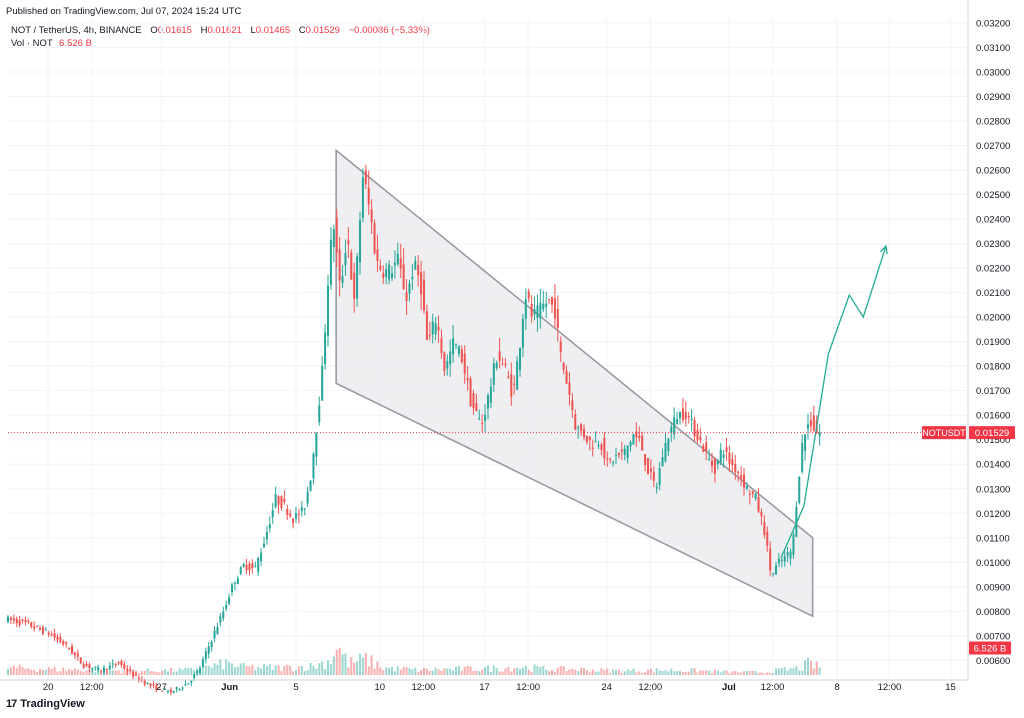 The image size is (1024, 718). What do you see at coordinates (295, 687) in the screenshot?
I see `time-tick-label: 5` at bounding box center [295, 687].